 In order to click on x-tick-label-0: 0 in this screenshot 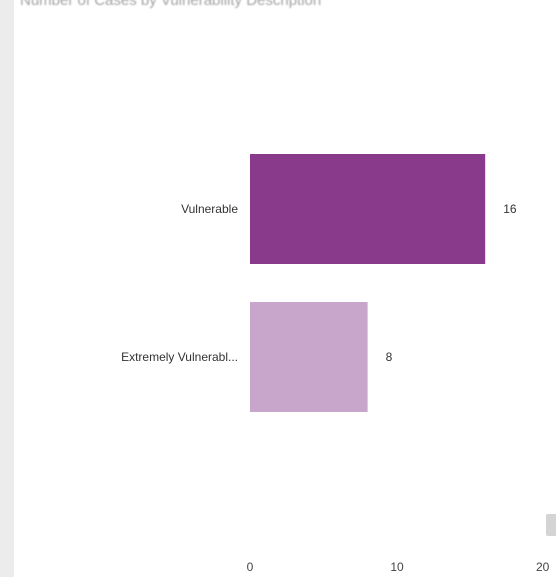, I will do `click(250, 567)`.